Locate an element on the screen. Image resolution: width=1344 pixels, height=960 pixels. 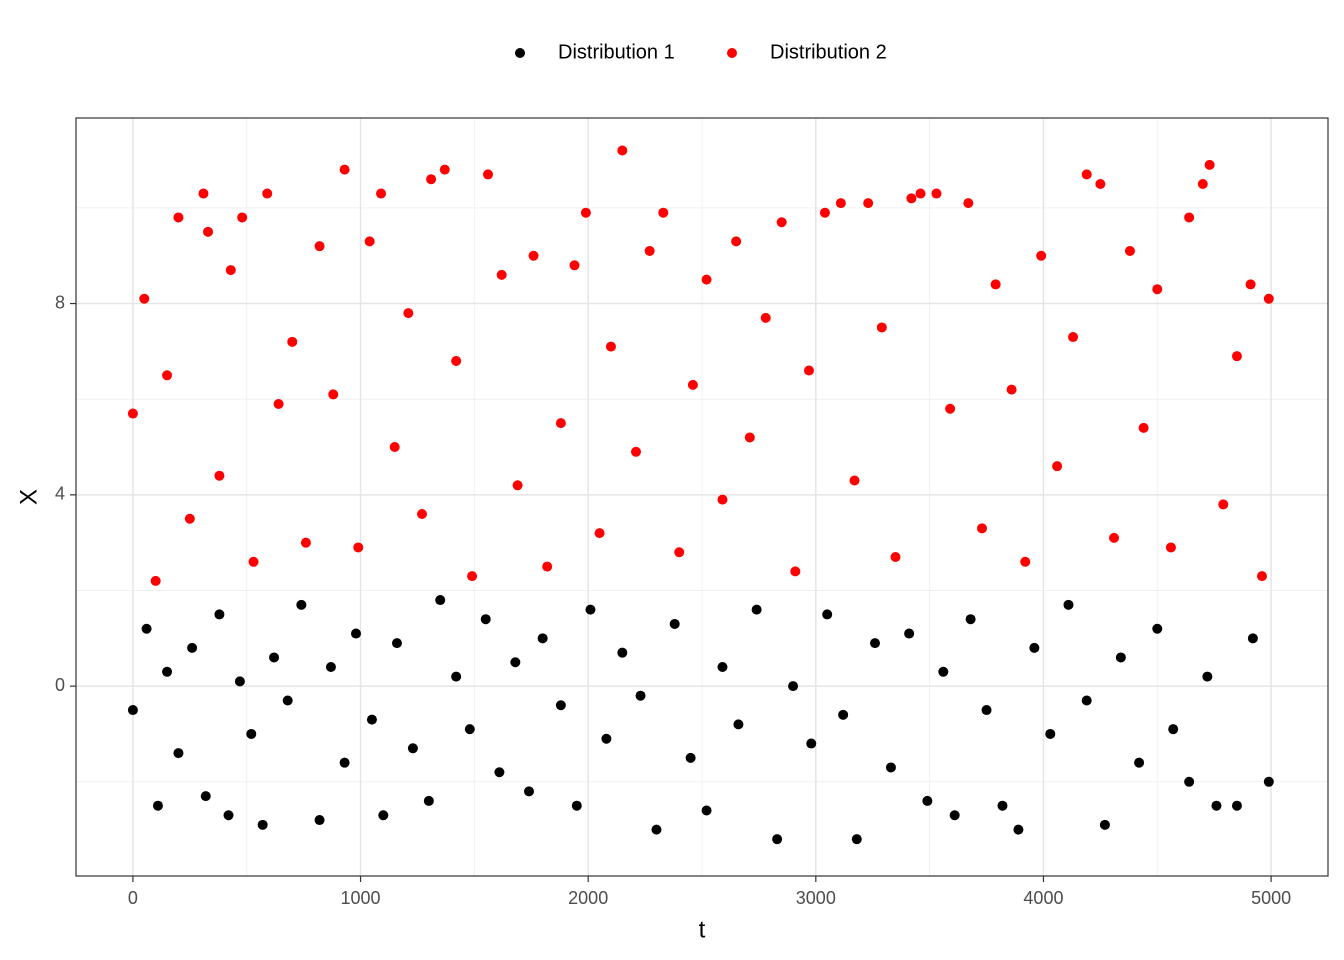
x-tick-label: 5000 is located at coordinates (1271, 898).